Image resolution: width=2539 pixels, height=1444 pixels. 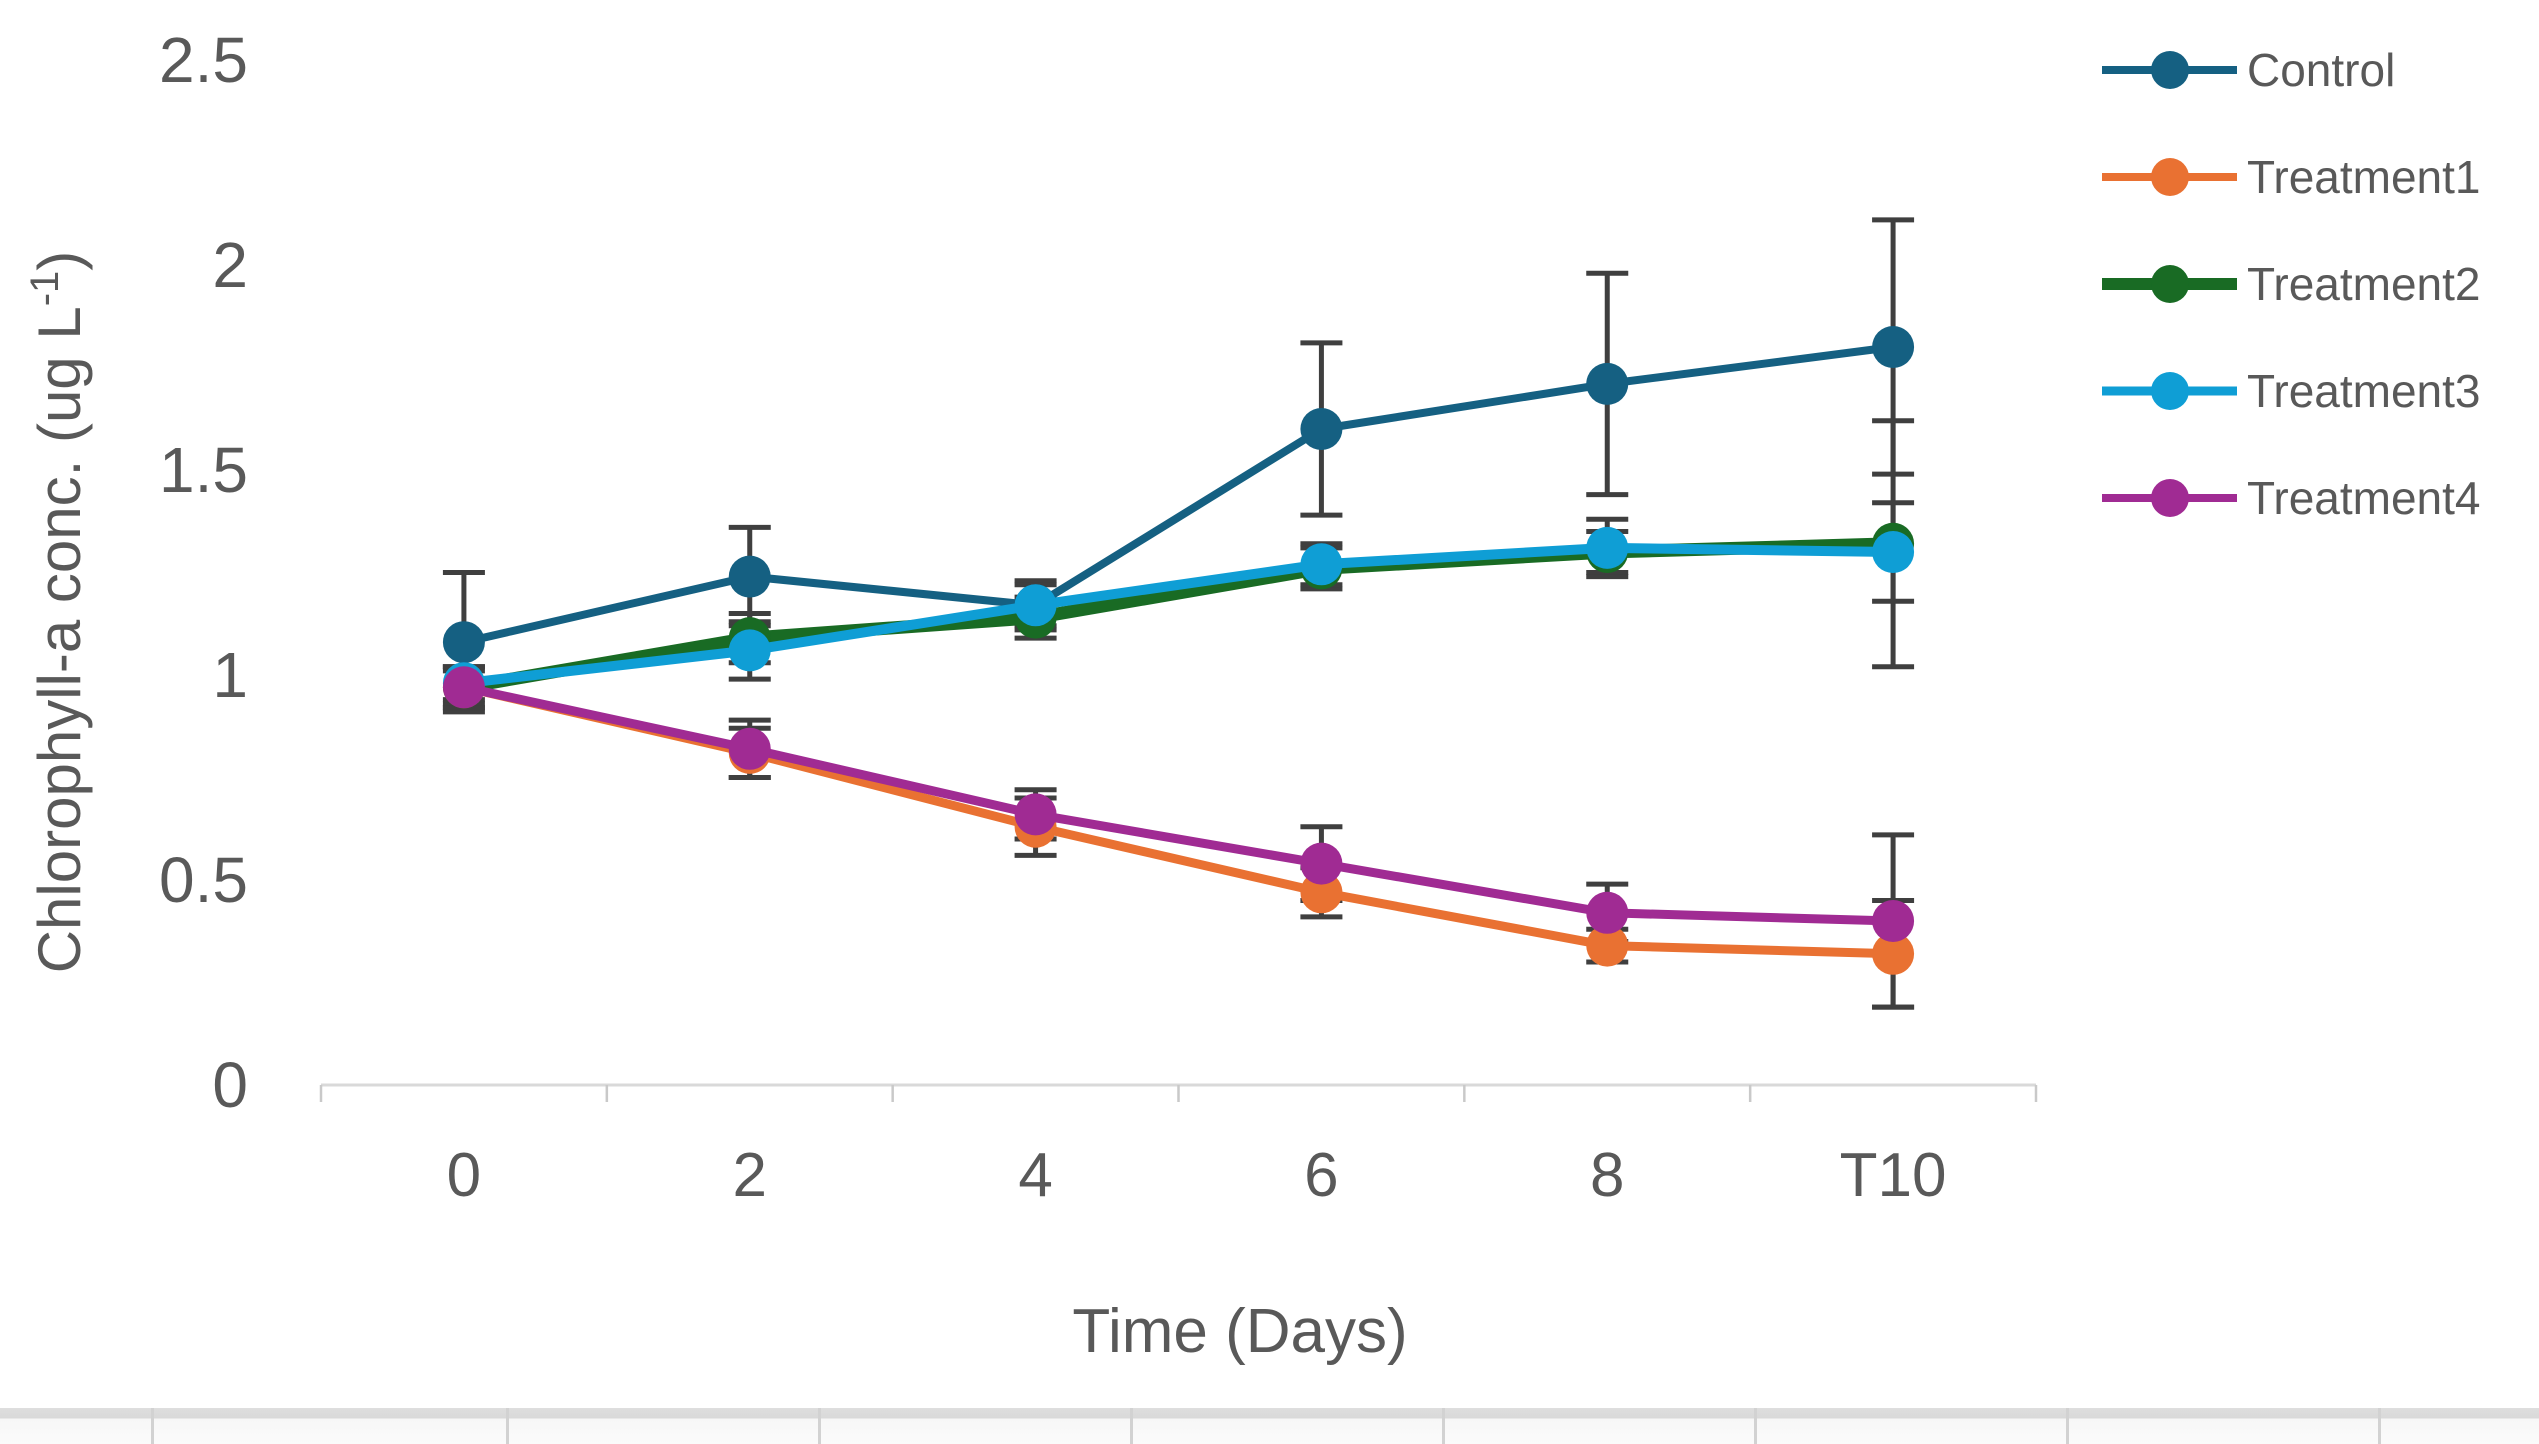 What do you see at coordinates (203, 880) in the screenshot?
I see `y-tick-label: 0.5` at bounding box center [203, 880].